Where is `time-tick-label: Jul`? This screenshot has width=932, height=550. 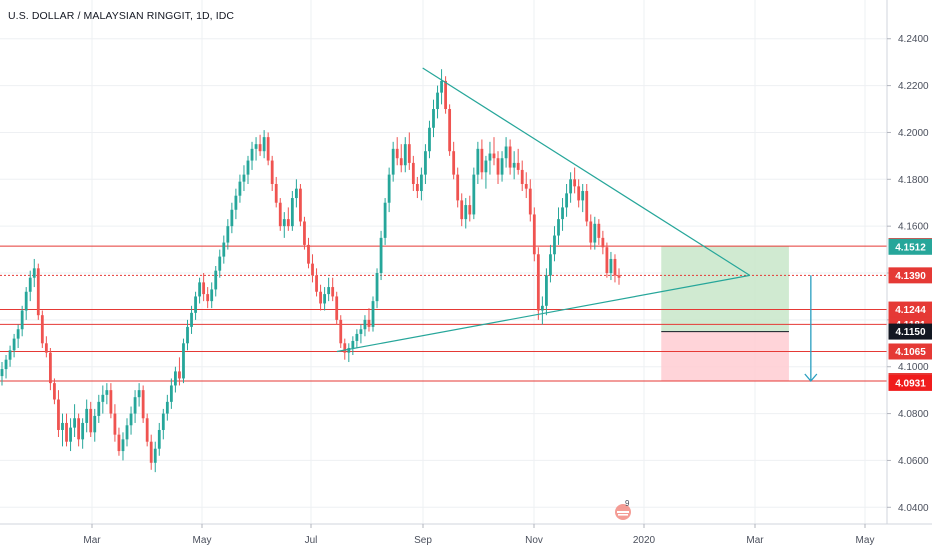
time-tick-label: Jul is located at coordinates (311, 540).